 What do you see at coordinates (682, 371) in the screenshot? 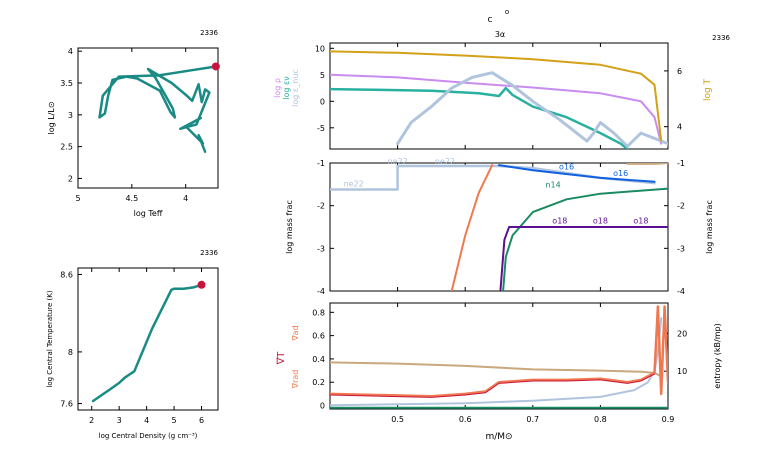
I see `profile-bottom-ytick-right-label: 10` at bounding box center [682, 371].